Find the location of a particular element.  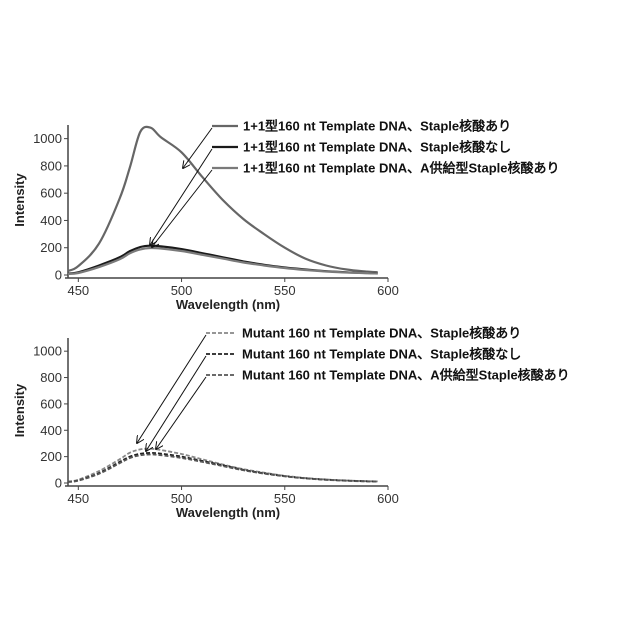

legend-label-3: 1+1型160 nt Template DNA、A供給型Staple核酸あり is located at coordinates (401, 168).